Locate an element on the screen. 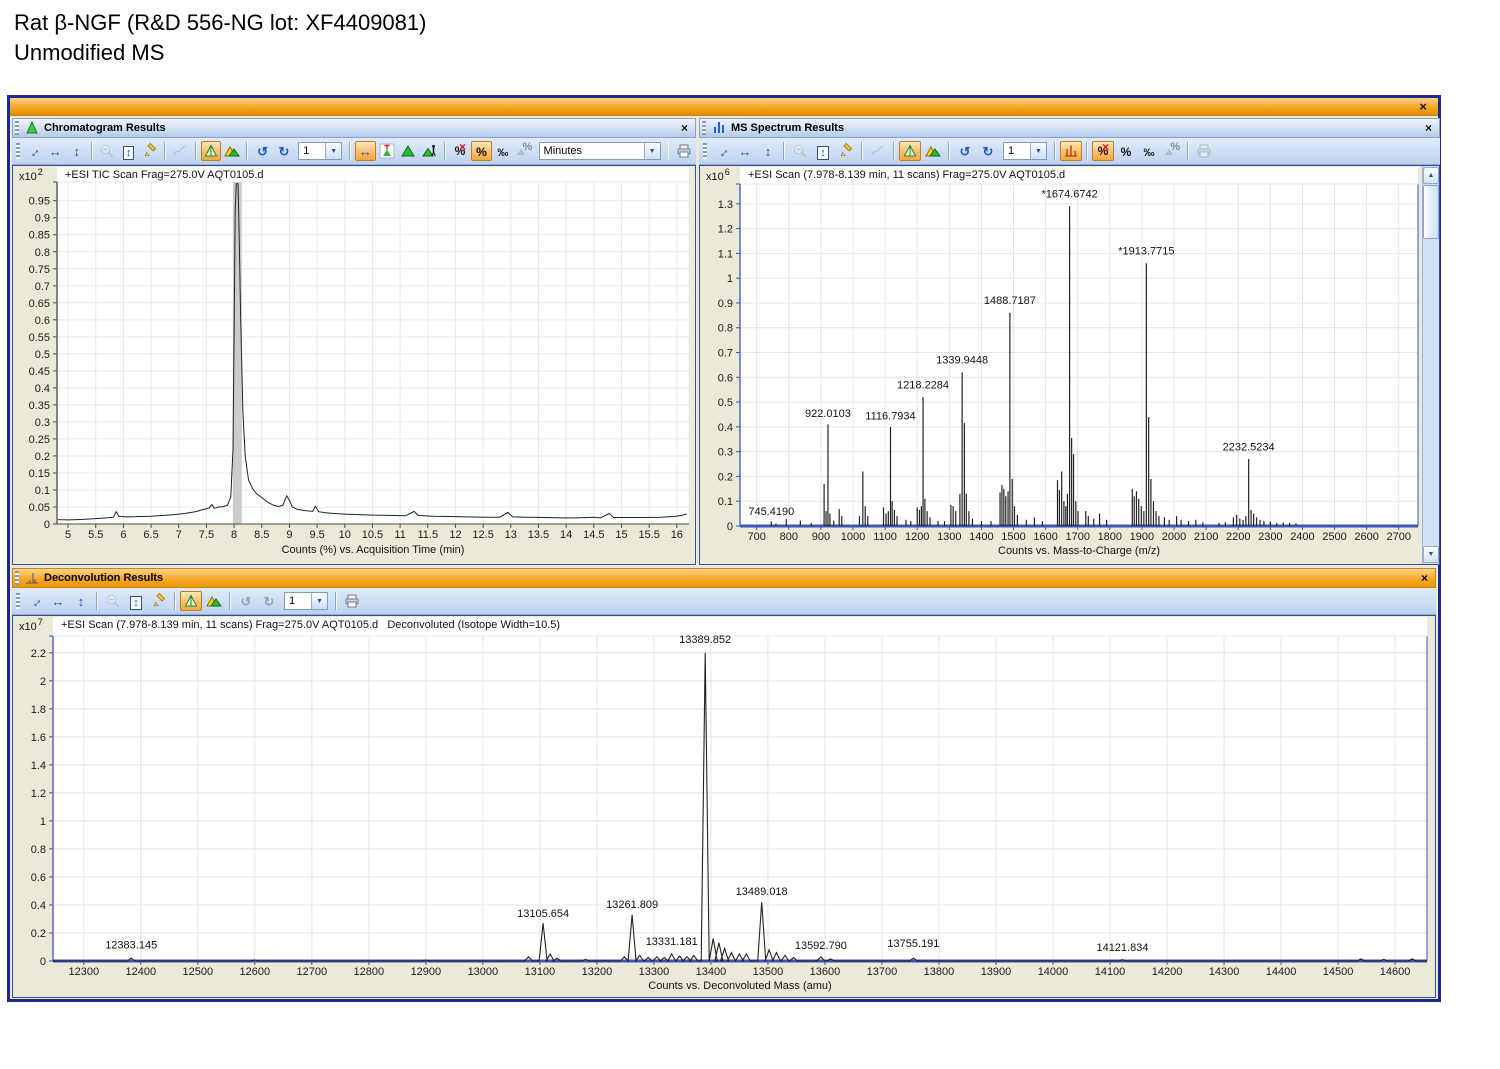 The width and height of the screenshot is (1500, 1069). svg-text: 12383.145 is located at coordinates (131, 945).